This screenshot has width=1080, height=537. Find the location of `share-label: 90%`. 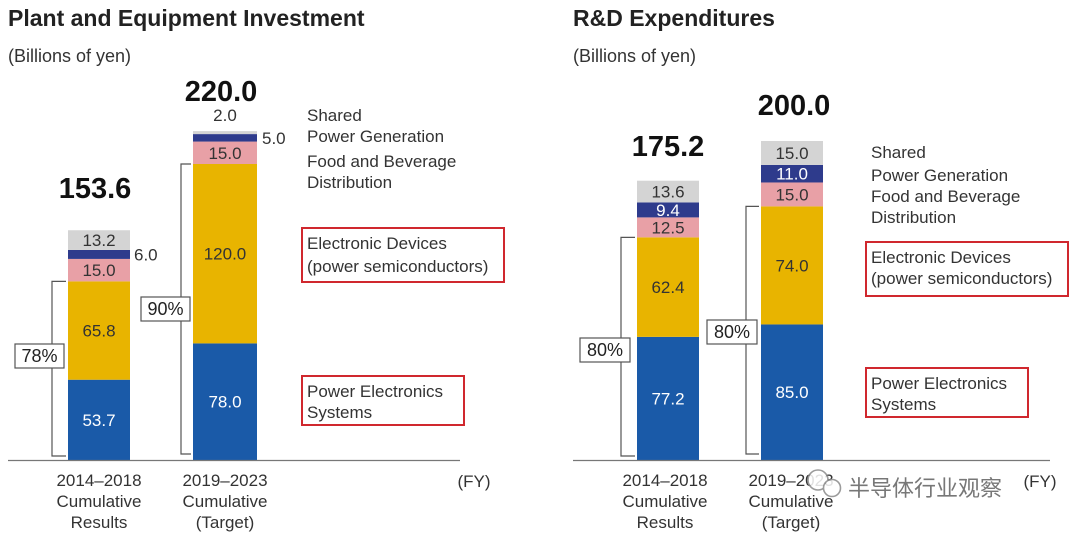

share-label: 90% is located at coordinates (165, 309).